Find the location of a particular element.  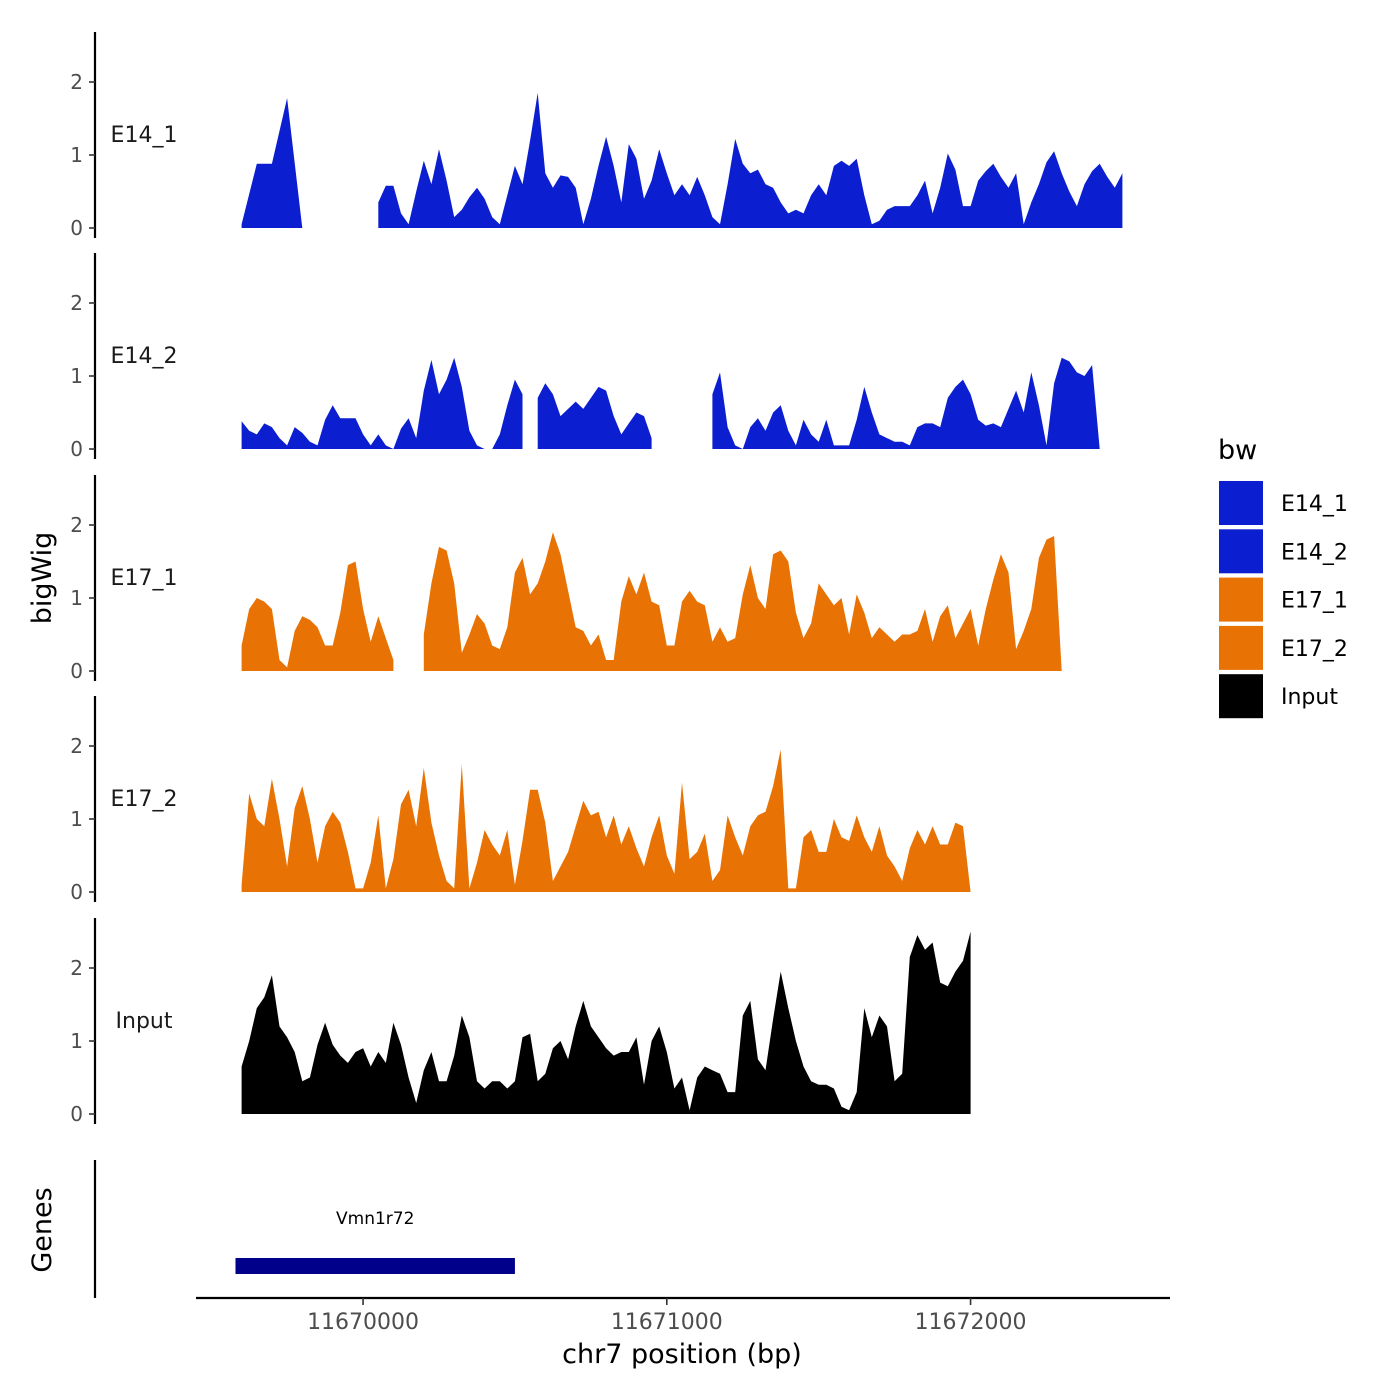

legend-label-E14_2: E14_2 is located at coordinates (1314, 552).